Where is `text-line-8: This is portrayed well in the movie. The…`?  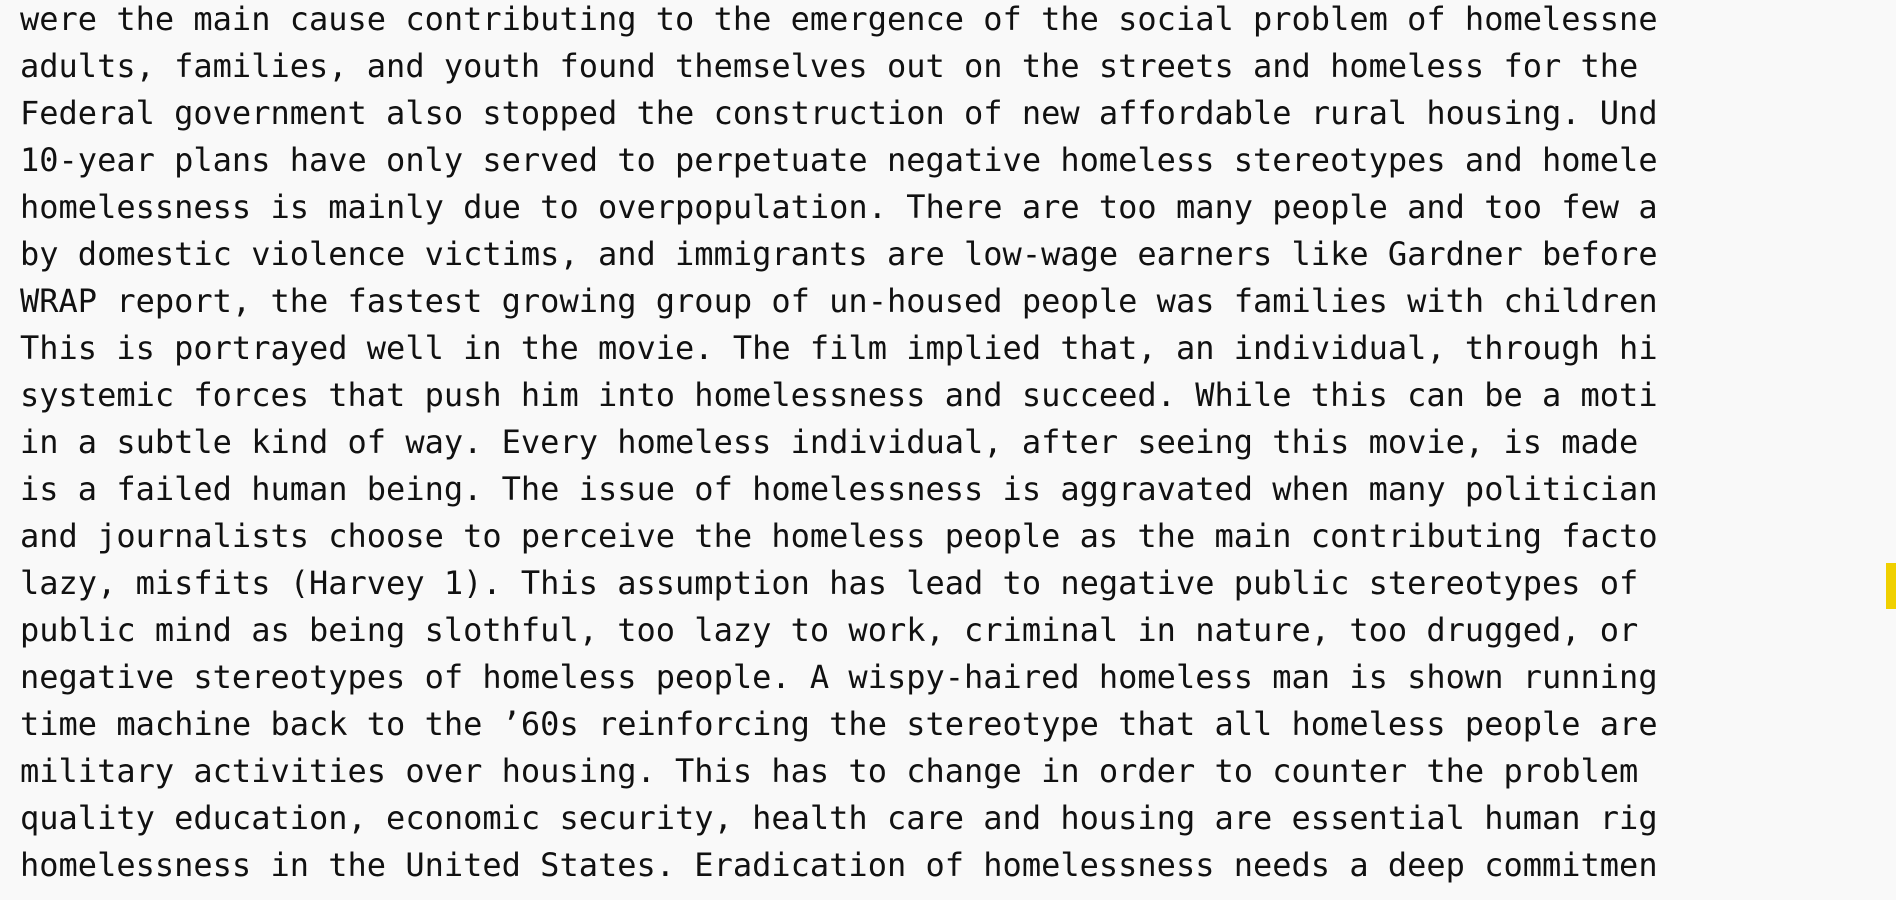 text-line-8: This is portrayed well in the movie. The… is located at coordinates (839, 348).